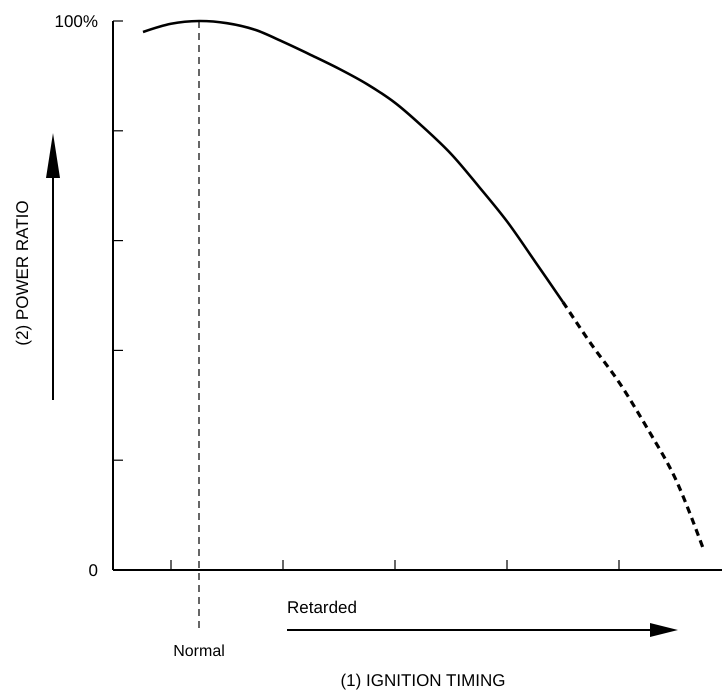 This screenshot has height=691, width=724. What do you see at coordinates (423, 680) in the screenshot?
I see `text: (1) IGNITION TIMING` at bounding box center [423, 680].